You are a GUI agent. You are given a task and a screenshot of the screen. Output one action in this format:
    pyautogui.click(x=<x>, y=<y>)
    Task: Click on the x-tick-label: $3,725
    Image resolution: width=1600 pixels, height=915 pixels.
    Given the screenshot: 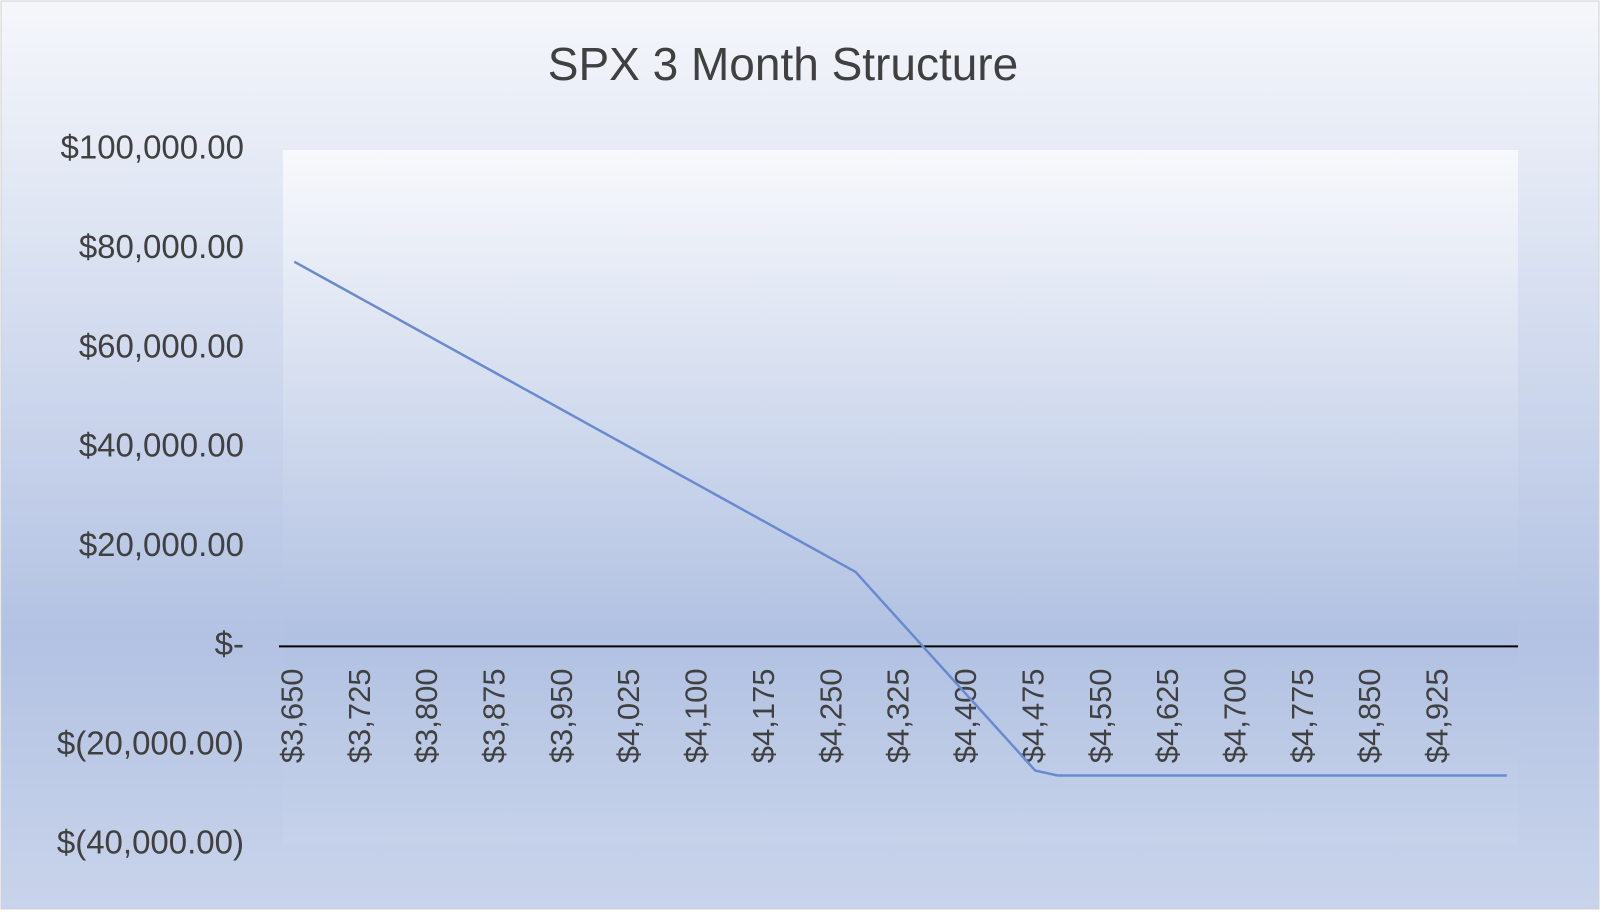 What is the action you would take?
    pyautogui.click(x=359, y=715)
    